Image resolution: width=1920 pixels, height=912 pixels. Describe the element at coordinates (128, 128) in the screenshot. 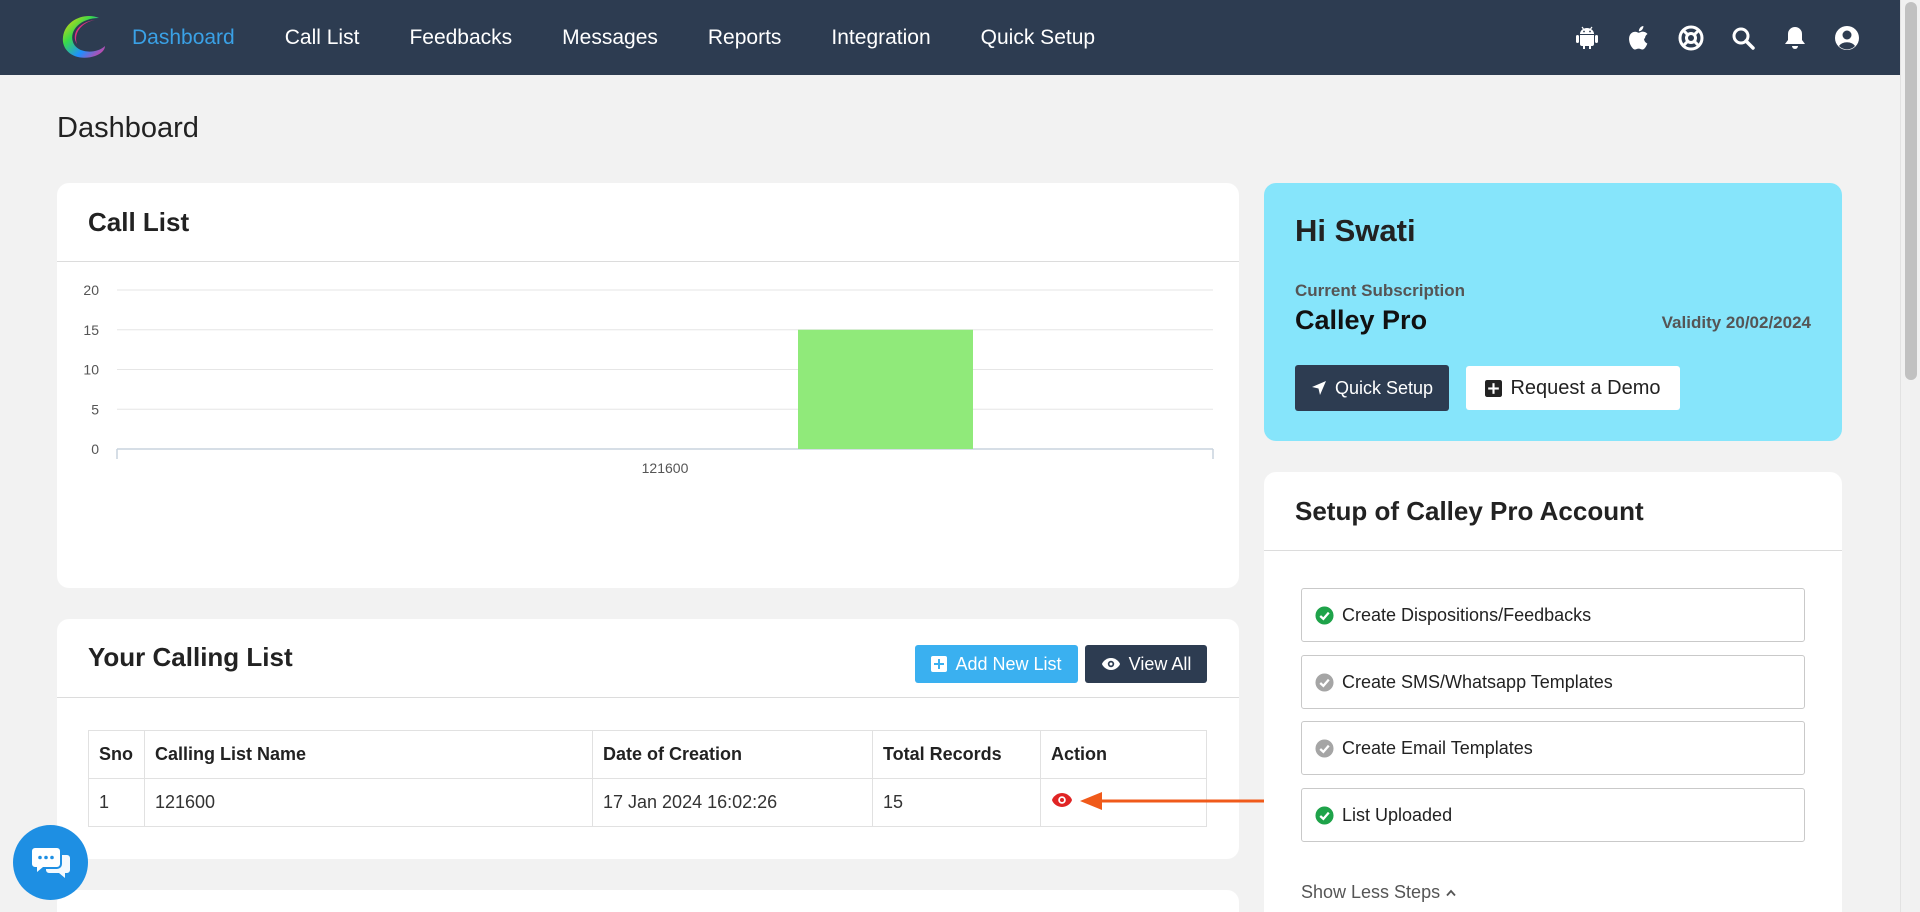

I see `page-title: Dashboard` at that location.